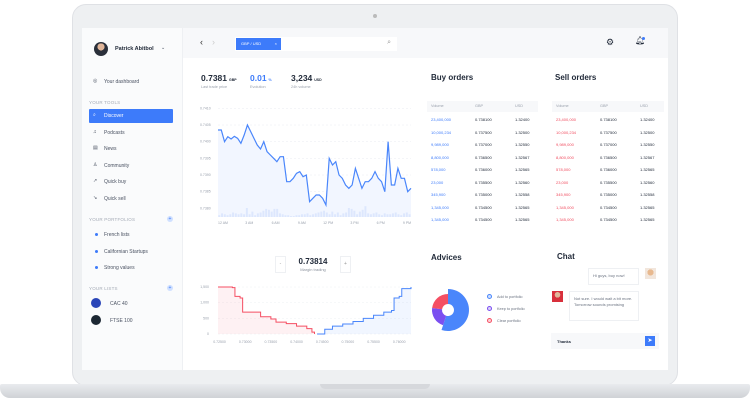 The width and height of the screenshot is (750, 404). I want to click on buy-orders-title: Buy orders, so click(452, 77).